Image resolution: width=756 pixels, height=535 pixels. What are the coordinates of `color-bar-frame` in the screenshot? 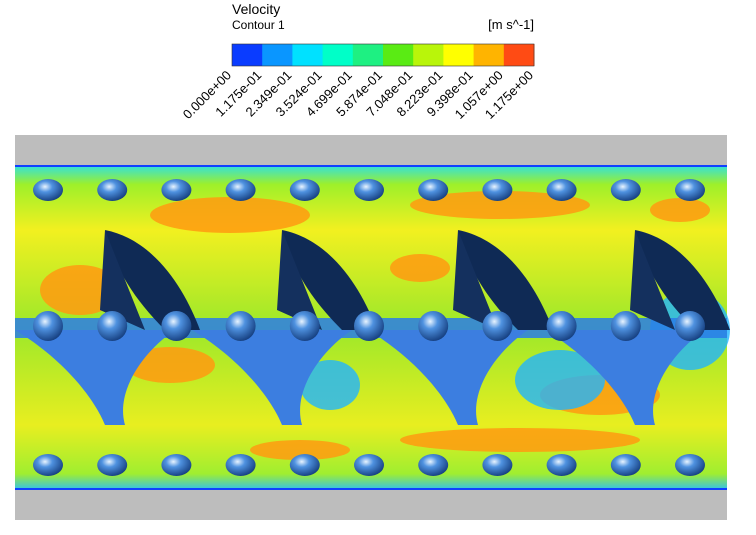 It's located at (383, 55).